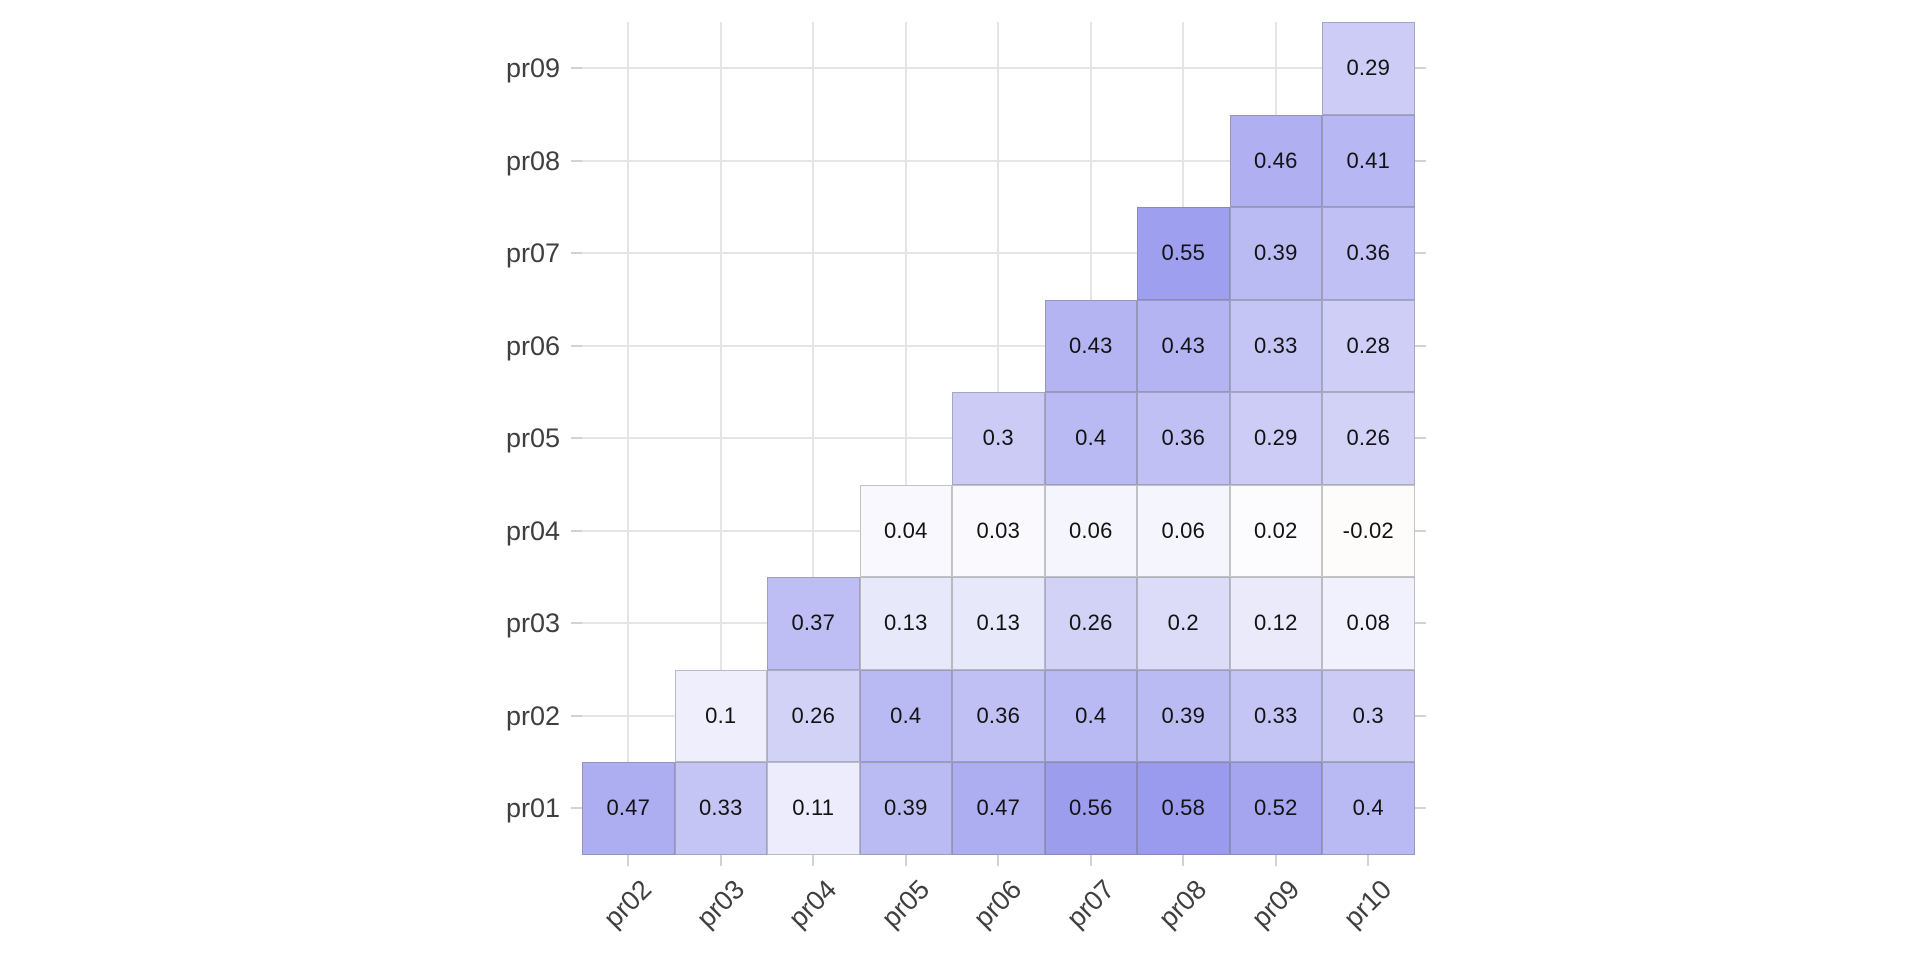  I want to click on heatmap-cell: 0.1, so click(720, 715).